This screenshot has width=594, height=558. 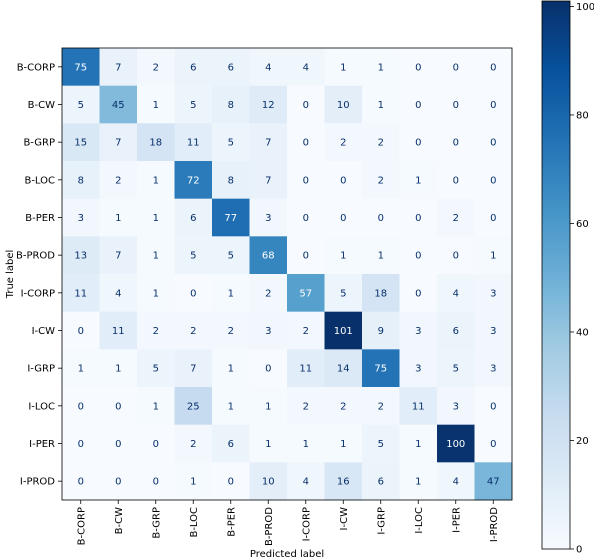 What do you see at coordinates (456, 520) in the screenshot?
I see `x-tick-label: I-PER` at bounding box center [456, 520].